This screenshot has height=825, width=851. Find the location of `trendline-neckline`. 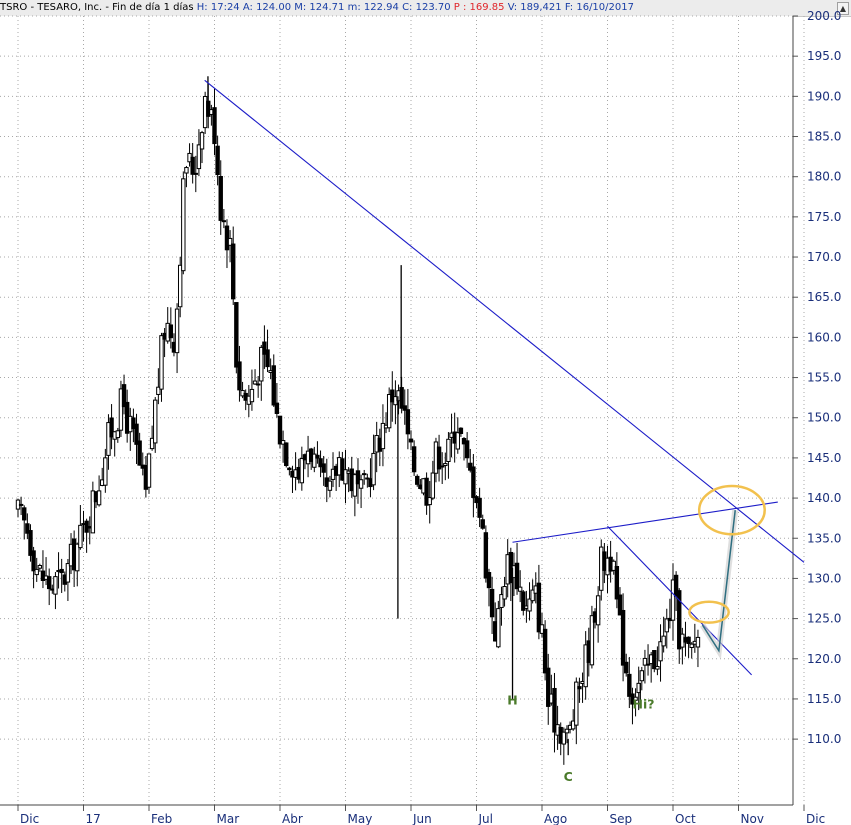

trendline-neckline is located at coordinates (645, 522).